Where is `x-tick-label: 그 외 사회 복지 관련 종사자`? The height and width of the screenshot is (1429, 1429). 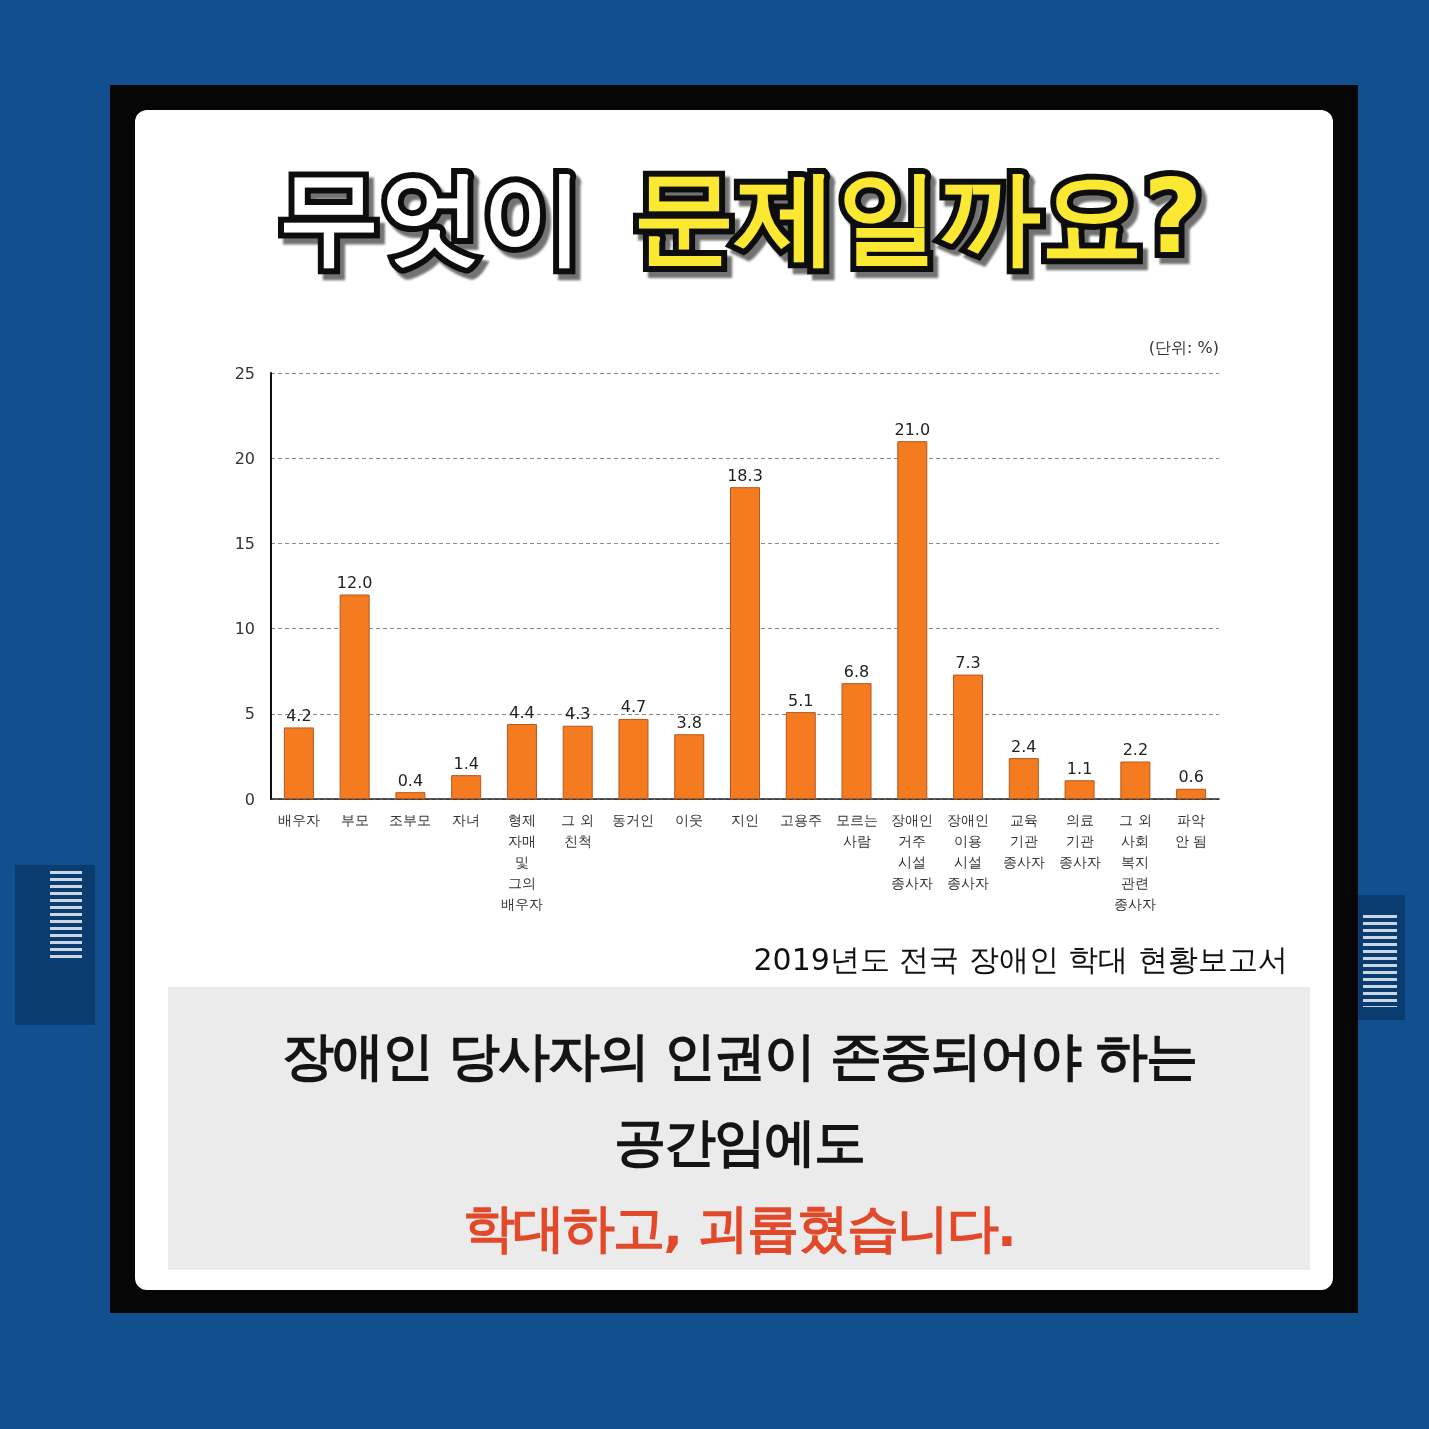 x-tick-label: 그 외 사회 복지 관련 종사자 is located at coordinates (1135, 861).